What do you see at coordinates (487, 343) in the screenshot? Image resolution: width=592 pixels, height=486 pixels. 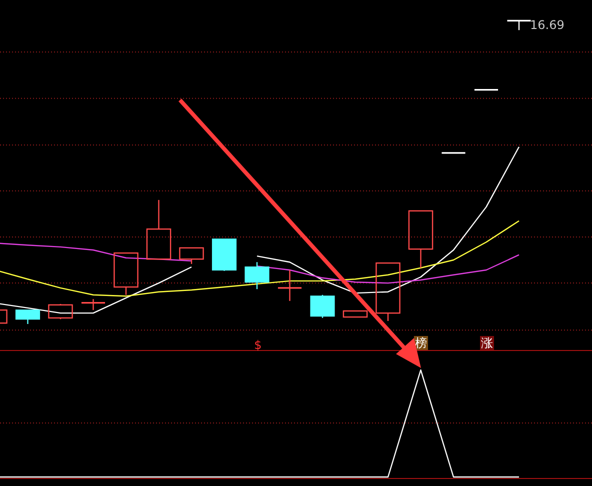 I see `text: 涨` at bounding box center [487, 343].